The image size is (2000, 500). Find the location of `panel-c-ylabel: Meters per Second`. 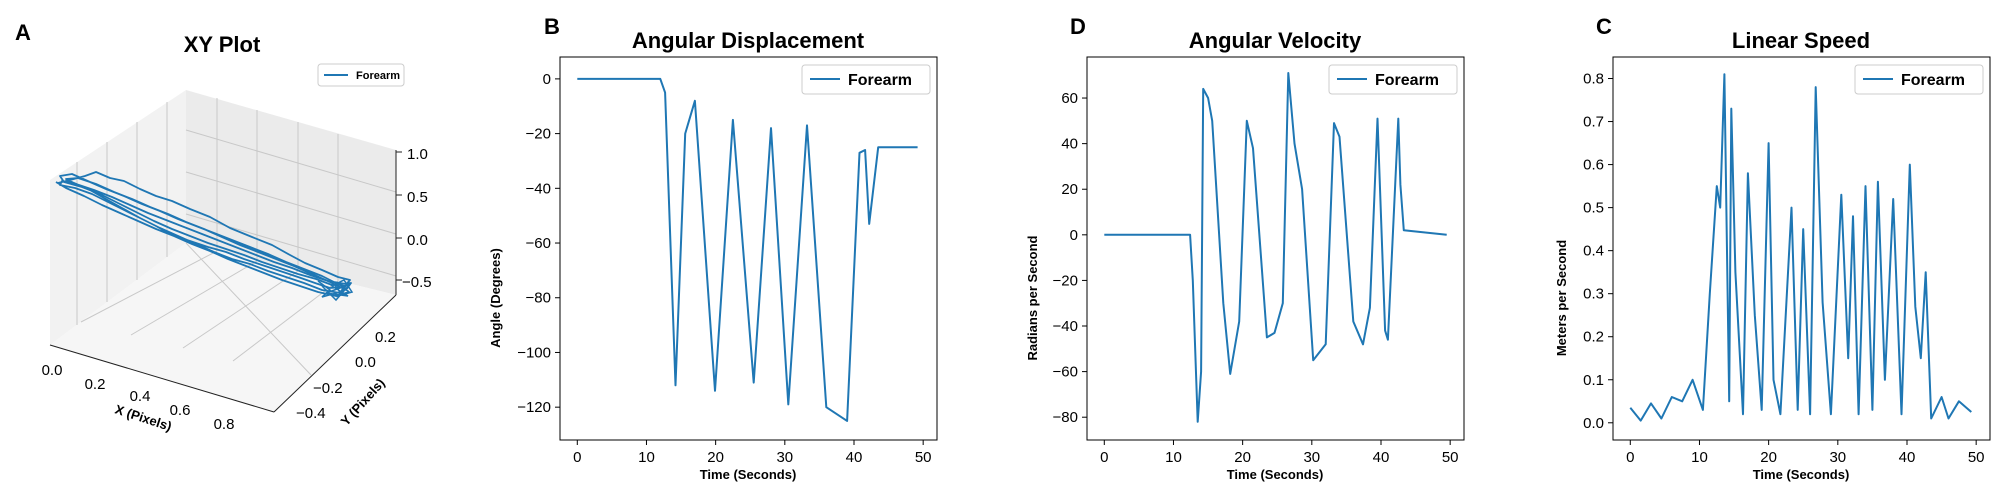

panel-c-ylabel: Meters per Second is located at coordinates (1561, 298).